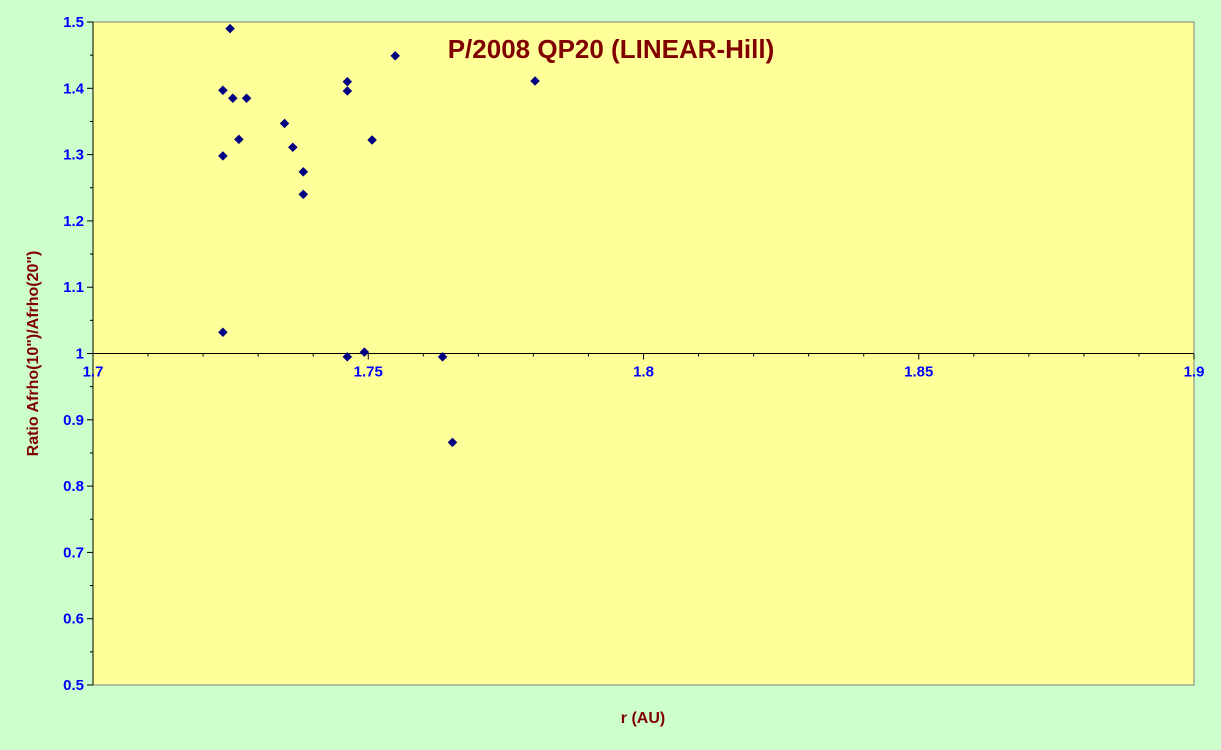 This screenshot has width=1221, height=750. What do you see at coordinates (80, 354) in the screenshot?
I see `y-tick-label: 1` at bounding box center [80, 354].